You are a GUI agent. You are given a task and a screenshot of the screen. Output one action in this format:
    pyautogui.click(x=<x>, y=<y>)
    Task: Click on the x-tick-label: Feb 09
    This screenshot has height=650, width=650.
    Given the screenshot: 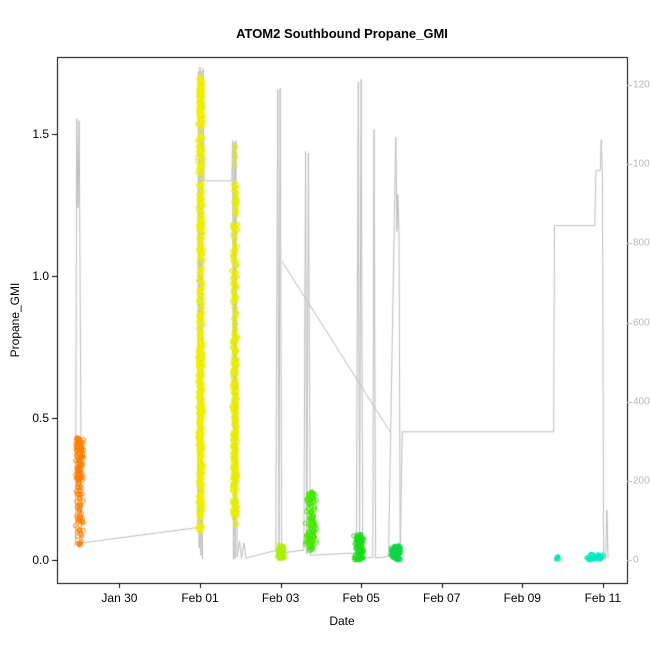 What is the action you would take?
    pyautogui.click(x=522, y=598)
    